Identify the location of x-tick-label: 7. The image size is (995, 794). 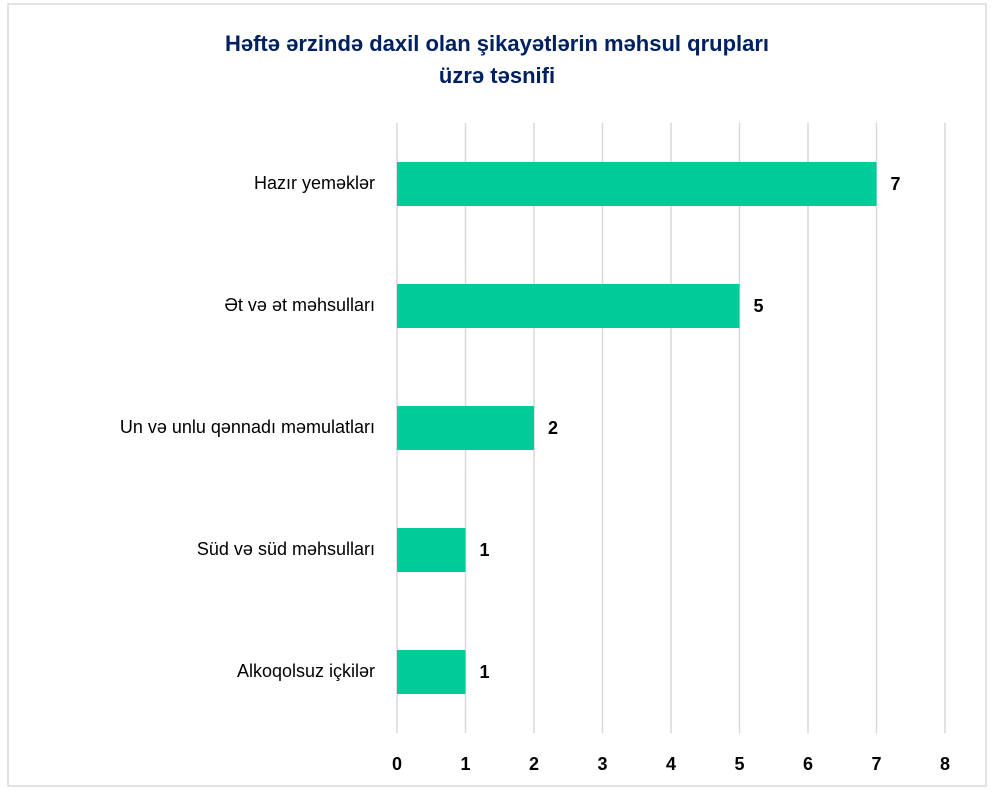
(876, 764).